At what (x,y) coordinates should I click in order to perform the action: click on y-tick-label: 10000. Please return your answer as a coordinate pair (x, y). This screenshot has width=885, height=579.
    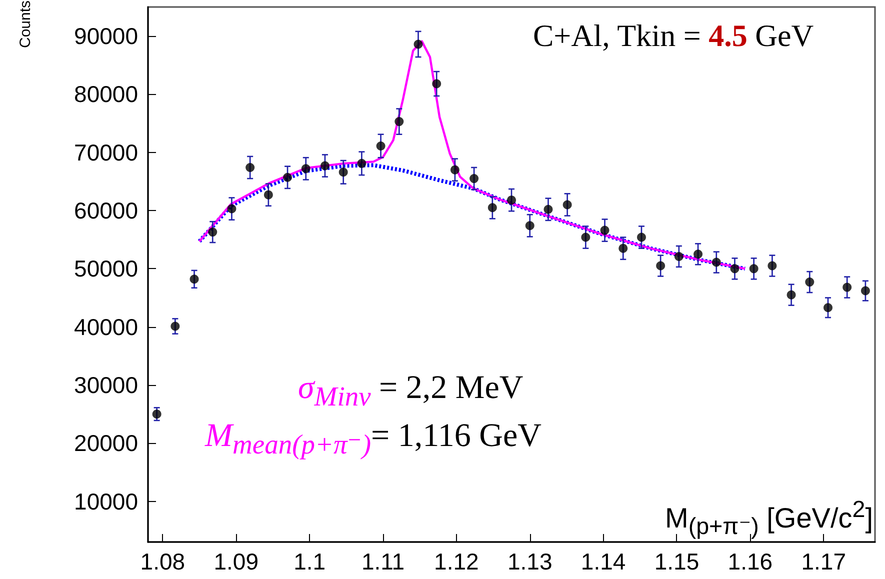
    Looking at the image, I should click on (106, 501).